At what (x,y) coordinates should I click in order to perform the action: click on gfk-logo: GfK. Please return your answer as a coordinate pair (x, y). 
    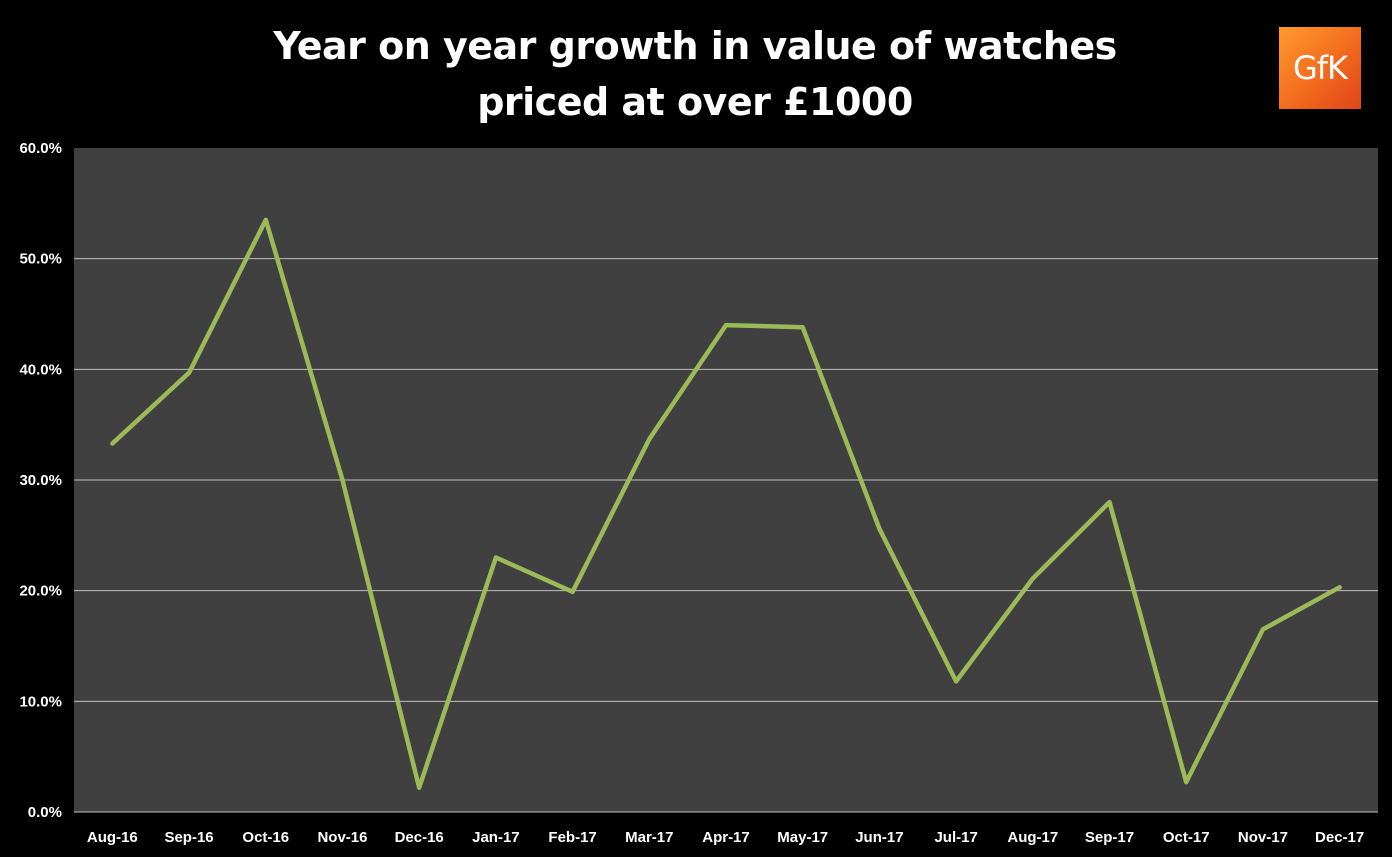
    Looking at the image, I should click on (1320, 68).